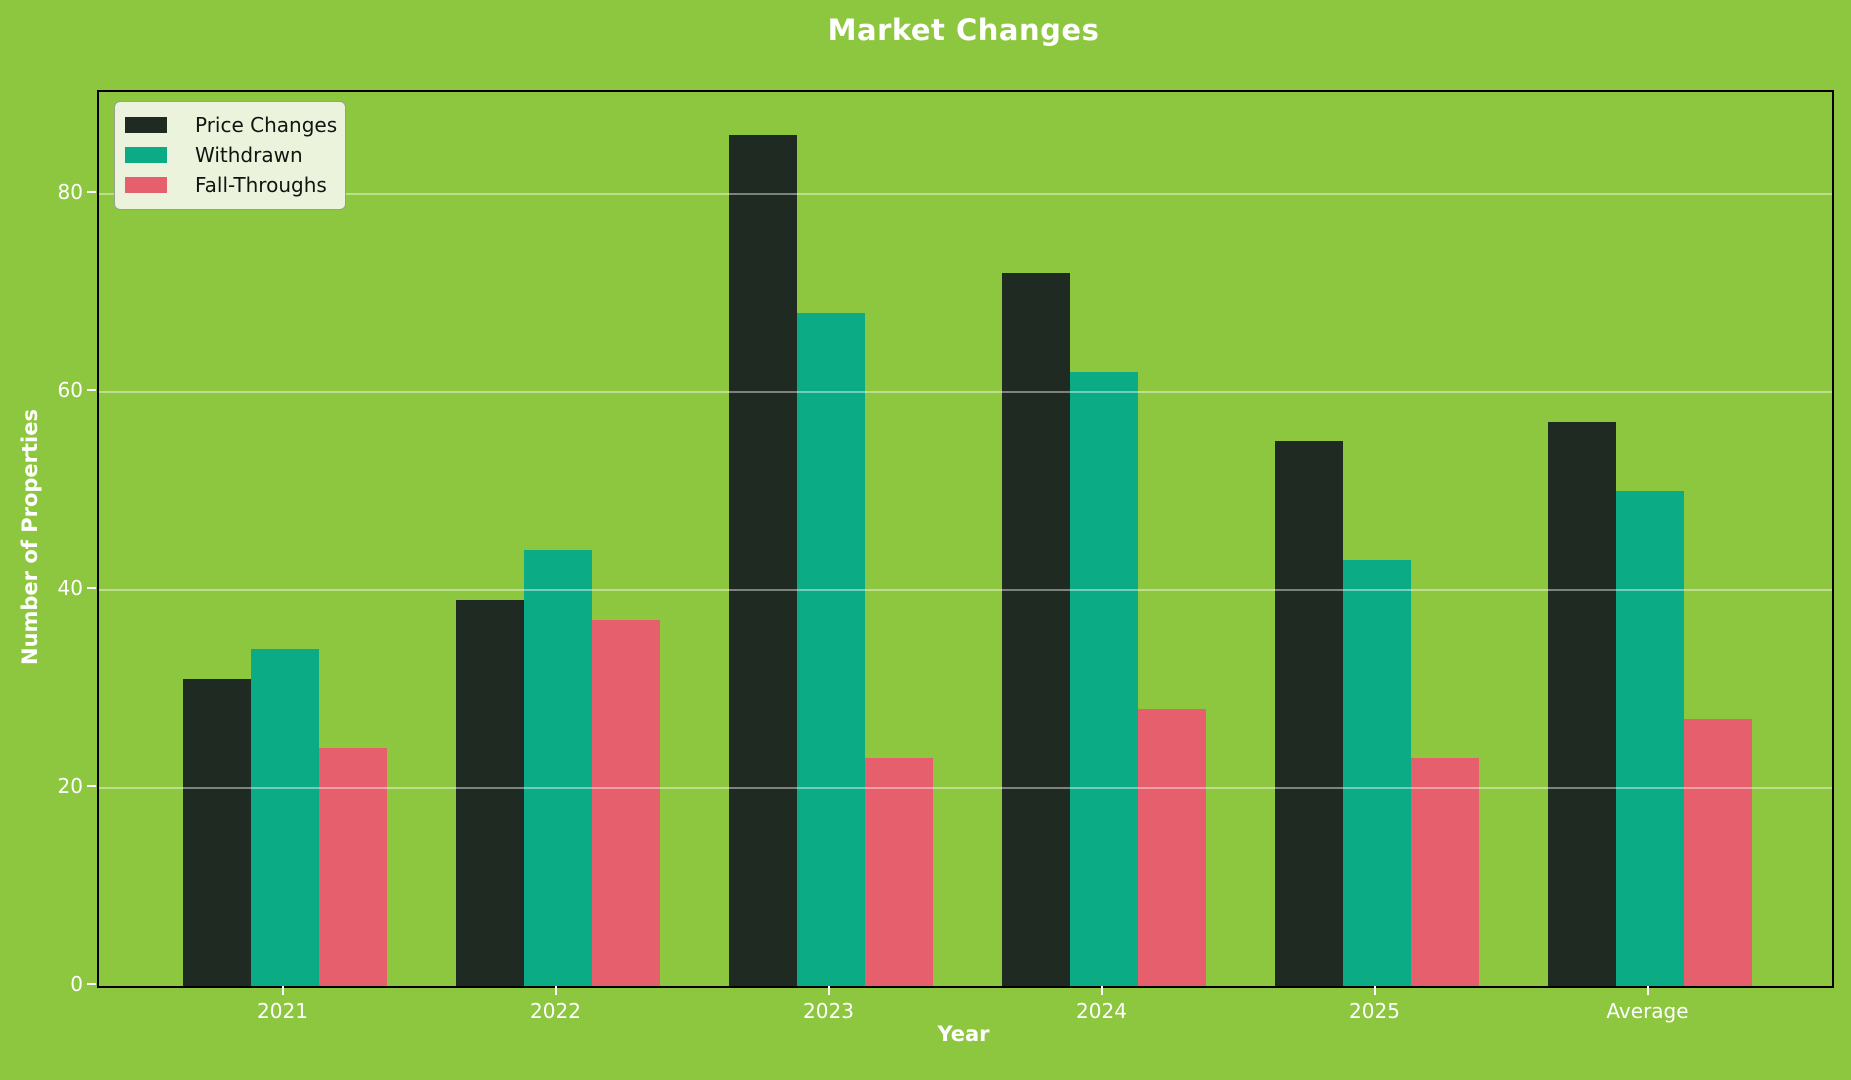 This screenshot has width=1851, height=1080. What do you see at coordinates (146, 185) in the screenshot?
I see `legend-swatch-fall-throughs` at bounding box center [146, 185].